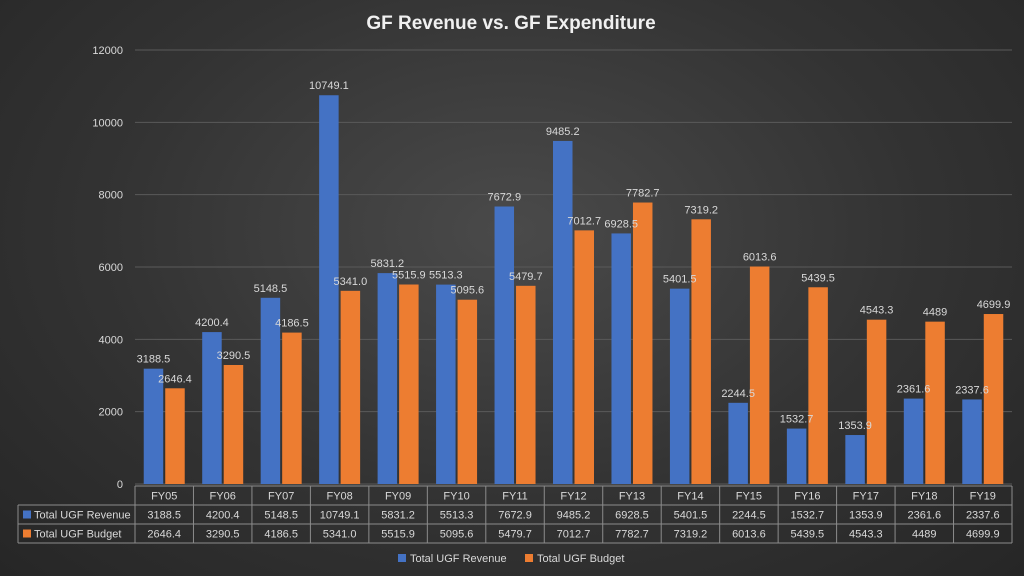 The height and width of the screenshot is (576, 1024). Describe the element at coordinates (563, 132) in the screenshot. I see `data-label: 9485.2` at that location.